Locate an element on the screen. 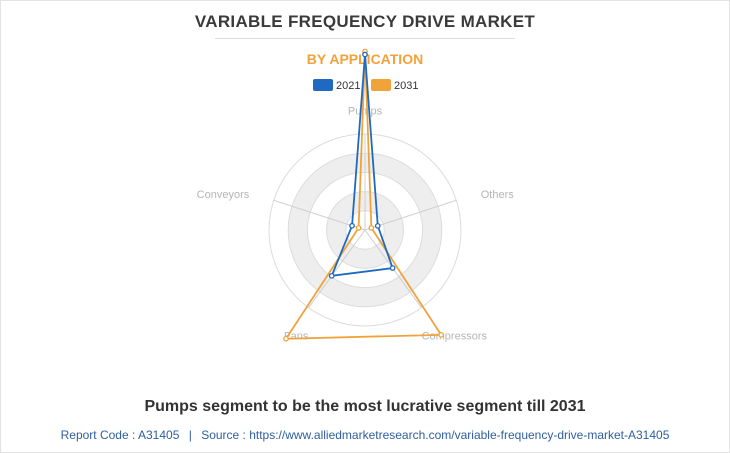  point-2031-conveyors is located at coordinates (358, 228).